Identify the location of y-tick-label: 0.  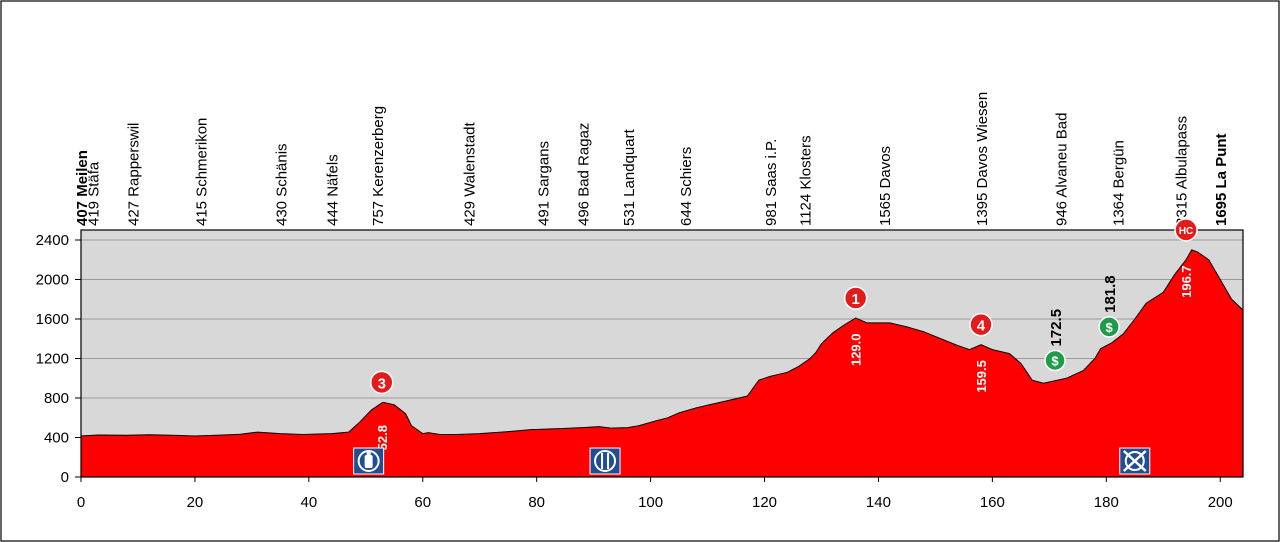
(65, 477).